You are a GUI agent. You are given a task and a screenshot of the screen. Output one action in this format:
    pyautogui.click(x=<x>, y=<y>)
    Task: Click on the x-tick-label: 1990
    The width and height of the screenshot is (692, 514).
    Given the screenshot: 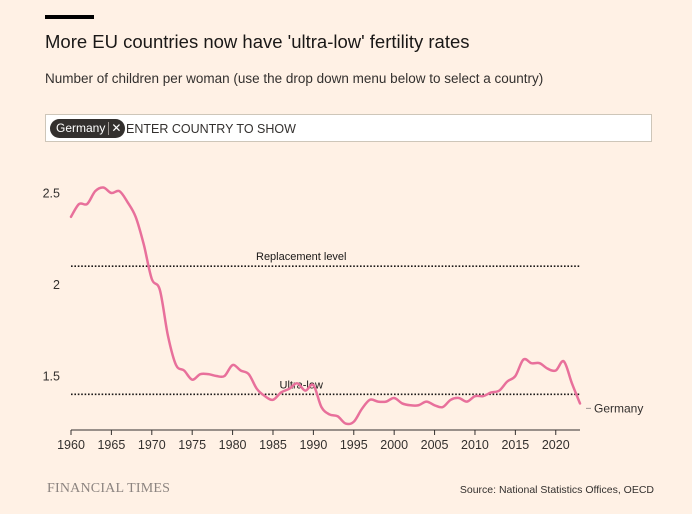 What is the action you would take?
    pyautogui.click(x=313, y=445)
    